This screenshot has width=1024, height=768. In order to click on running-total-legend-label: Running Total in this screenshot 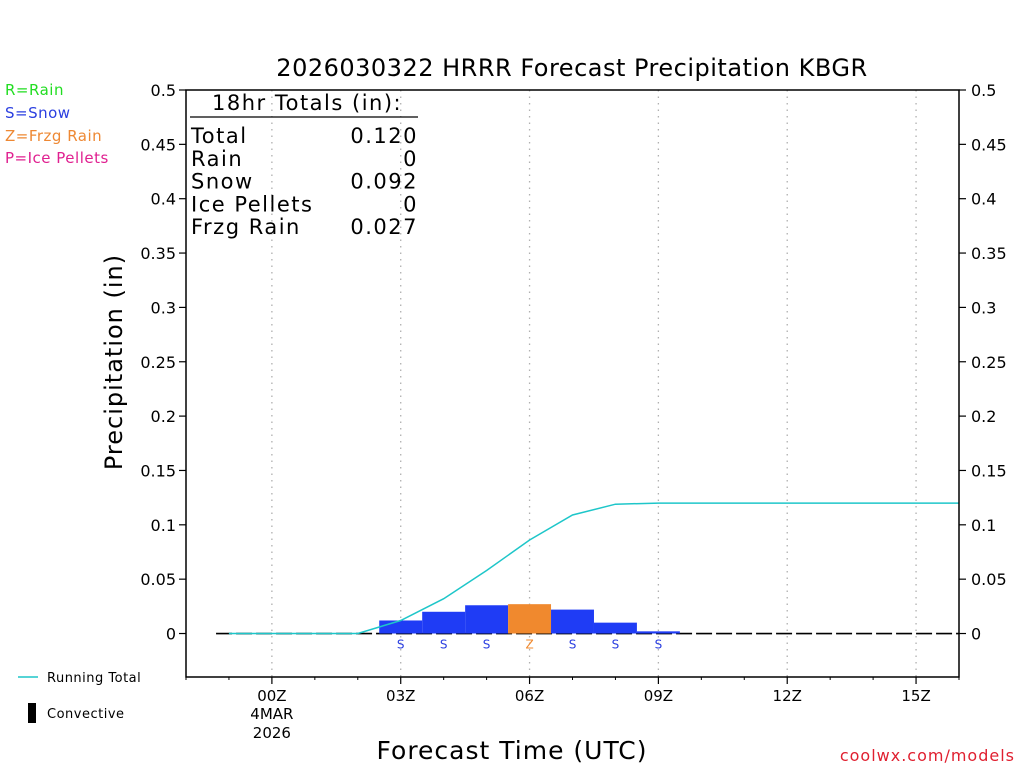, I will do `click(94, 678)`.